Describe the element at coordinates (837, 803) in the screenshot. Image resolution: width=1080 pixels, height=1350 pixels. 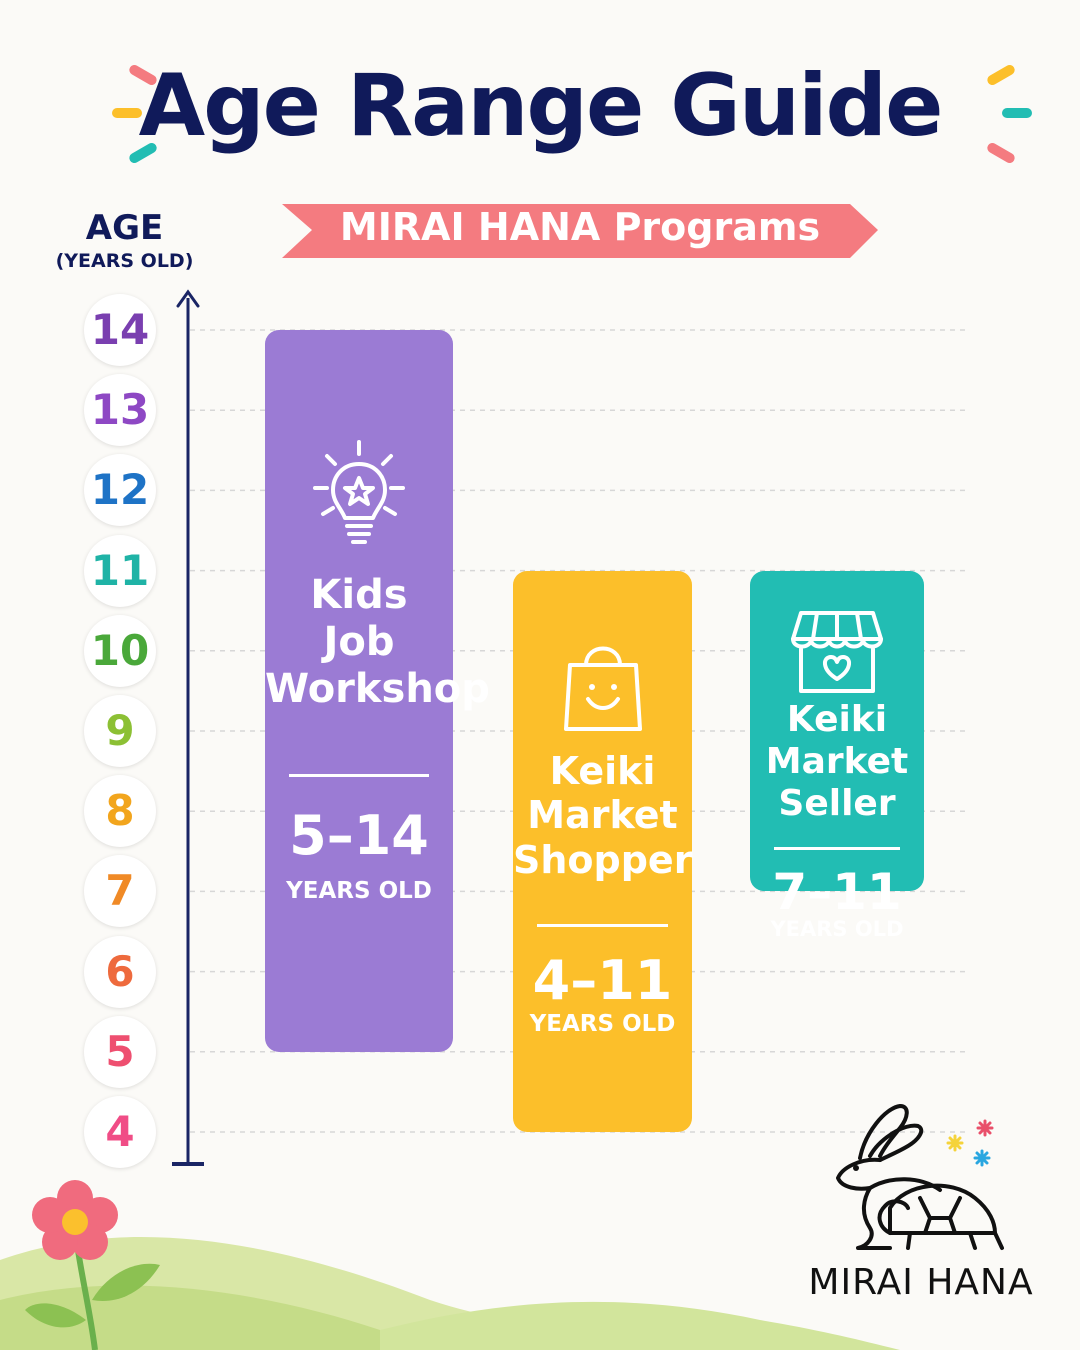
I see `bar-label-line: Seller` at that location.